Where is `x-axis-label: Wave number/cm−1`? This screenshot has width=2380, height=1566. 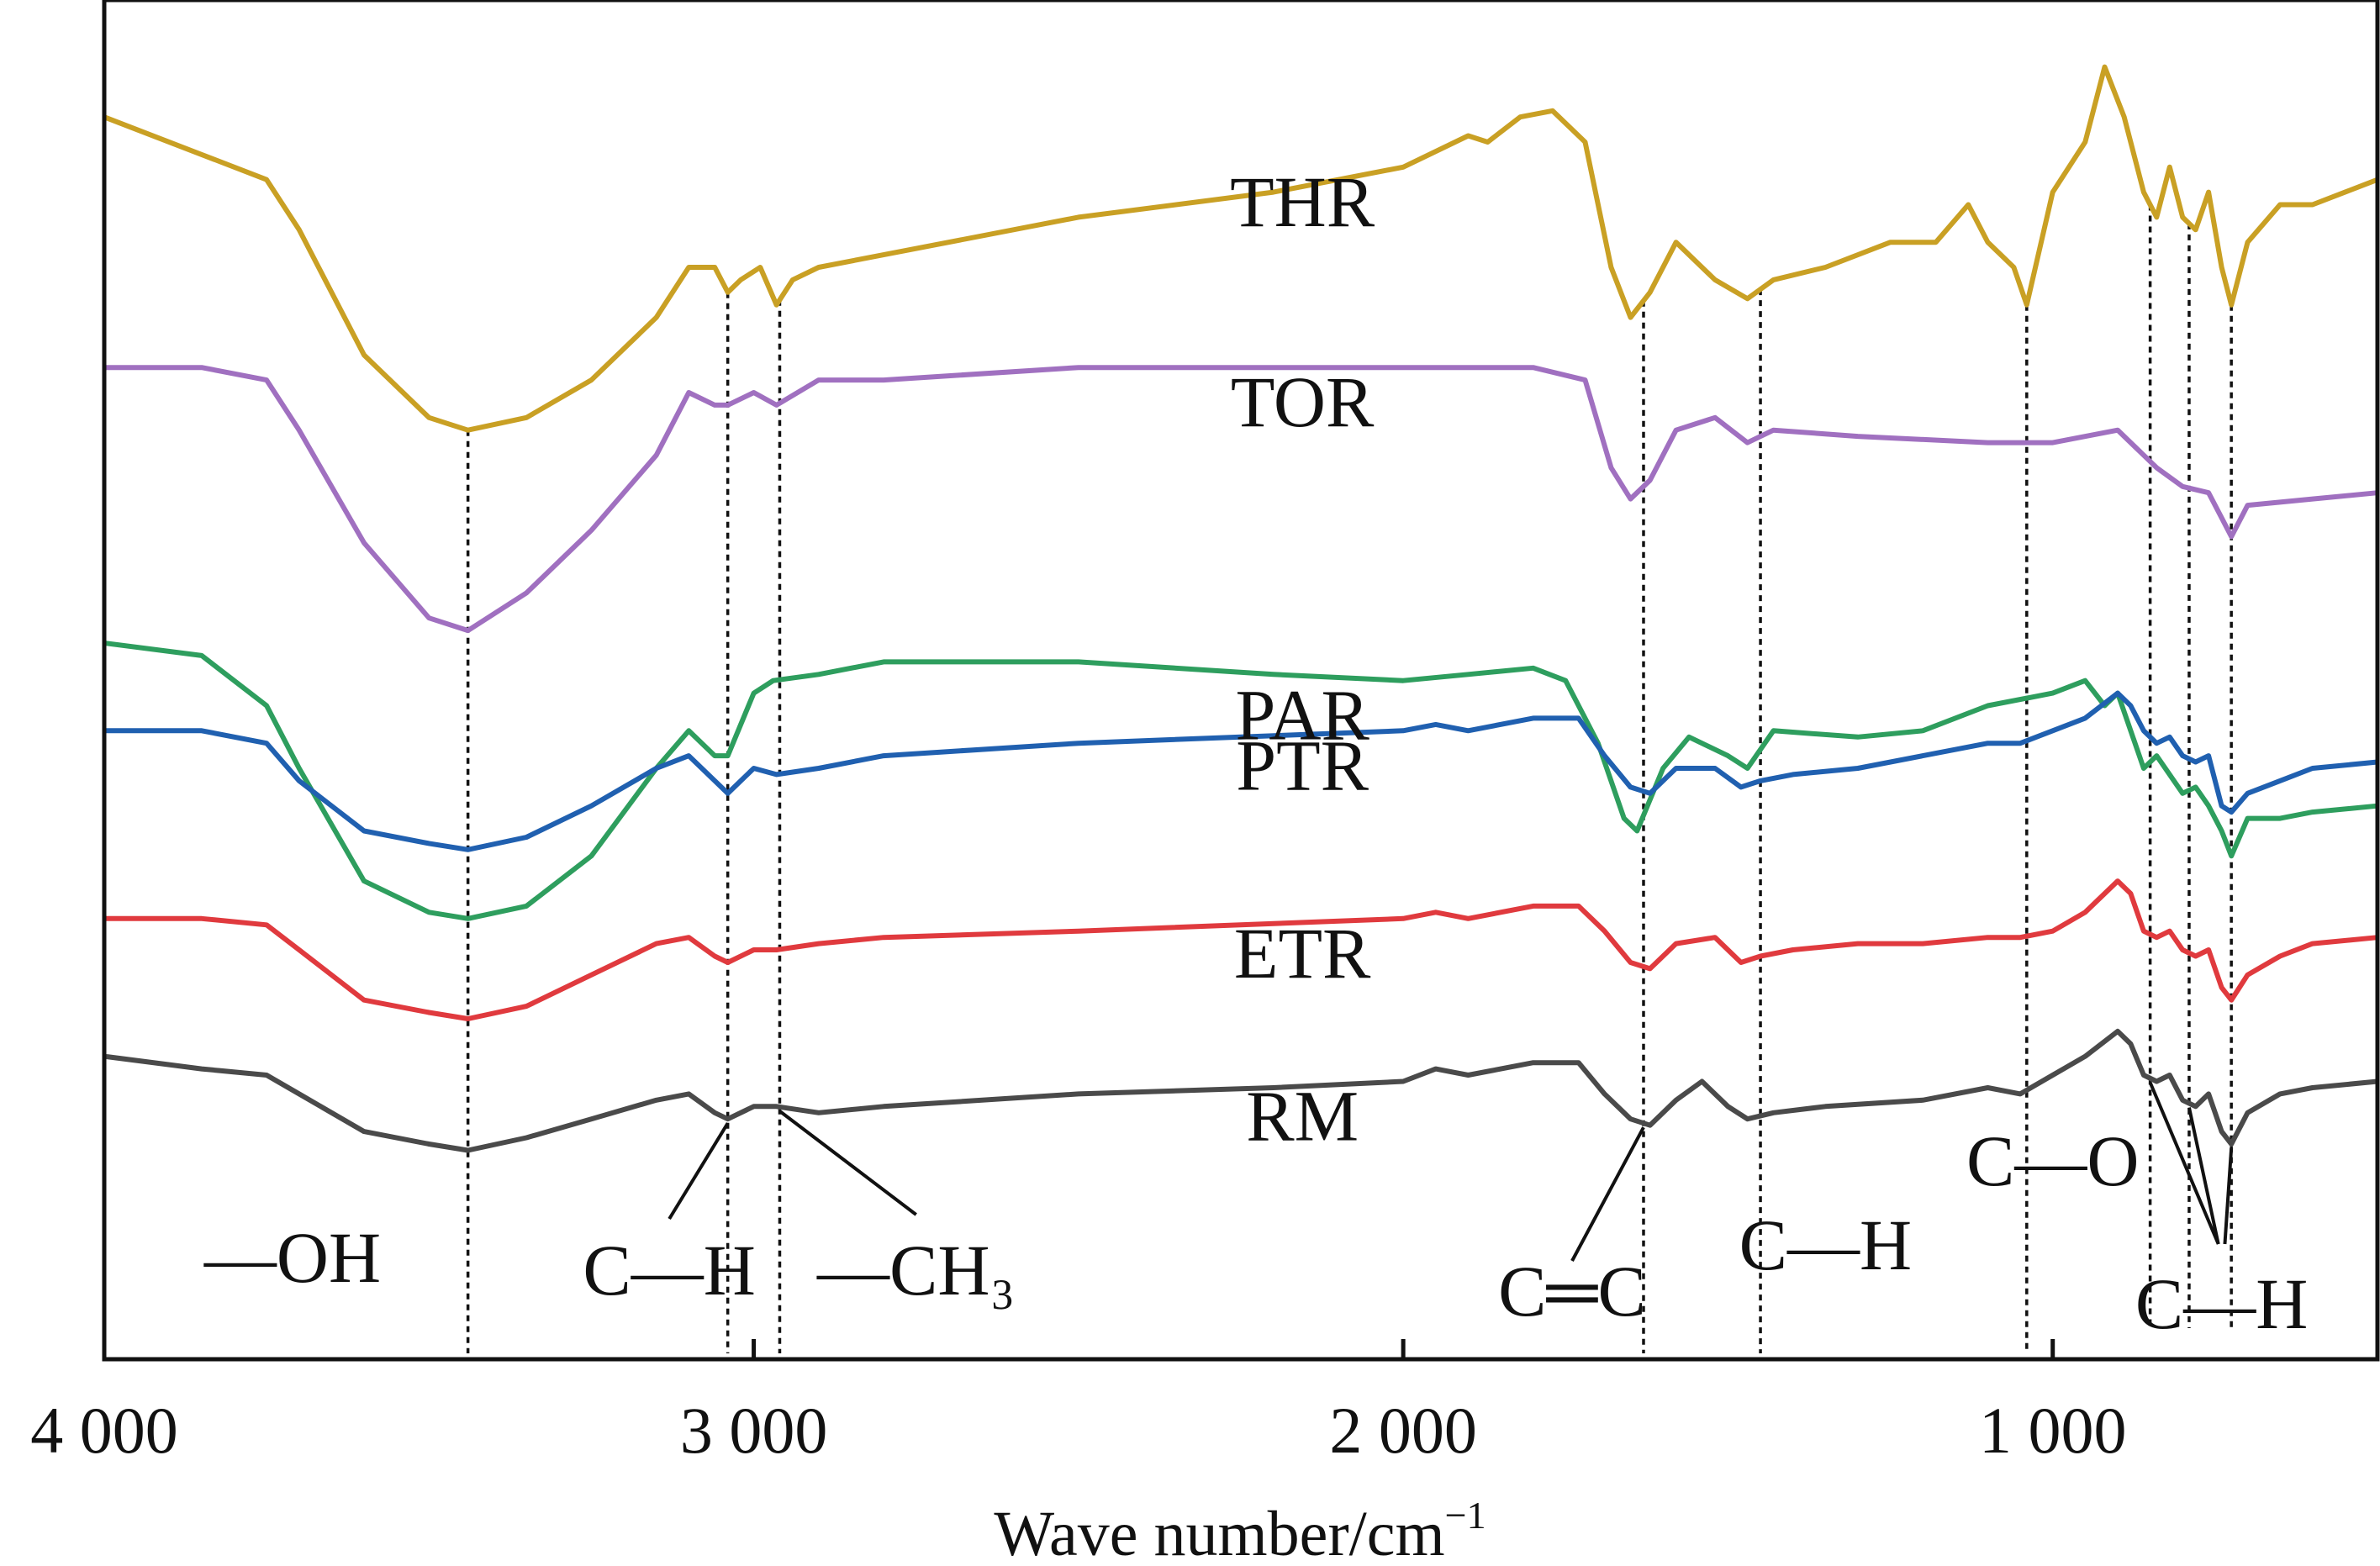 x-axis-label: Wave number/cm−1 is located at coordinates (1240, 1530).